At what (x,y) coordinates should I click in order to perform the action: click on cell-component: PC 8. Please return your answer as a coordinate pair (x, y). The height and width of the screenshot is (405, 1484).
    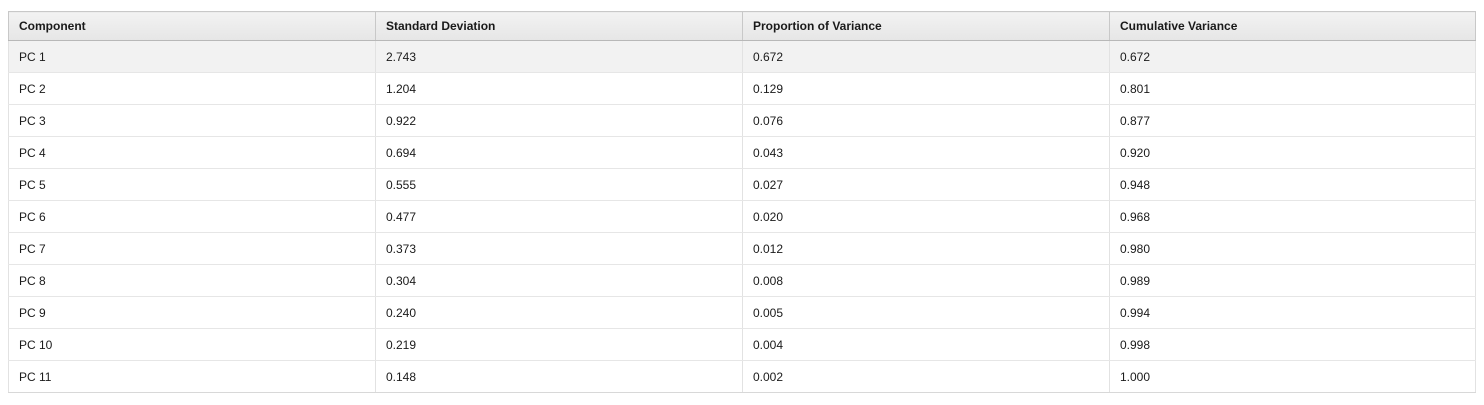
    Looking at the image, I should click on (192, 280).